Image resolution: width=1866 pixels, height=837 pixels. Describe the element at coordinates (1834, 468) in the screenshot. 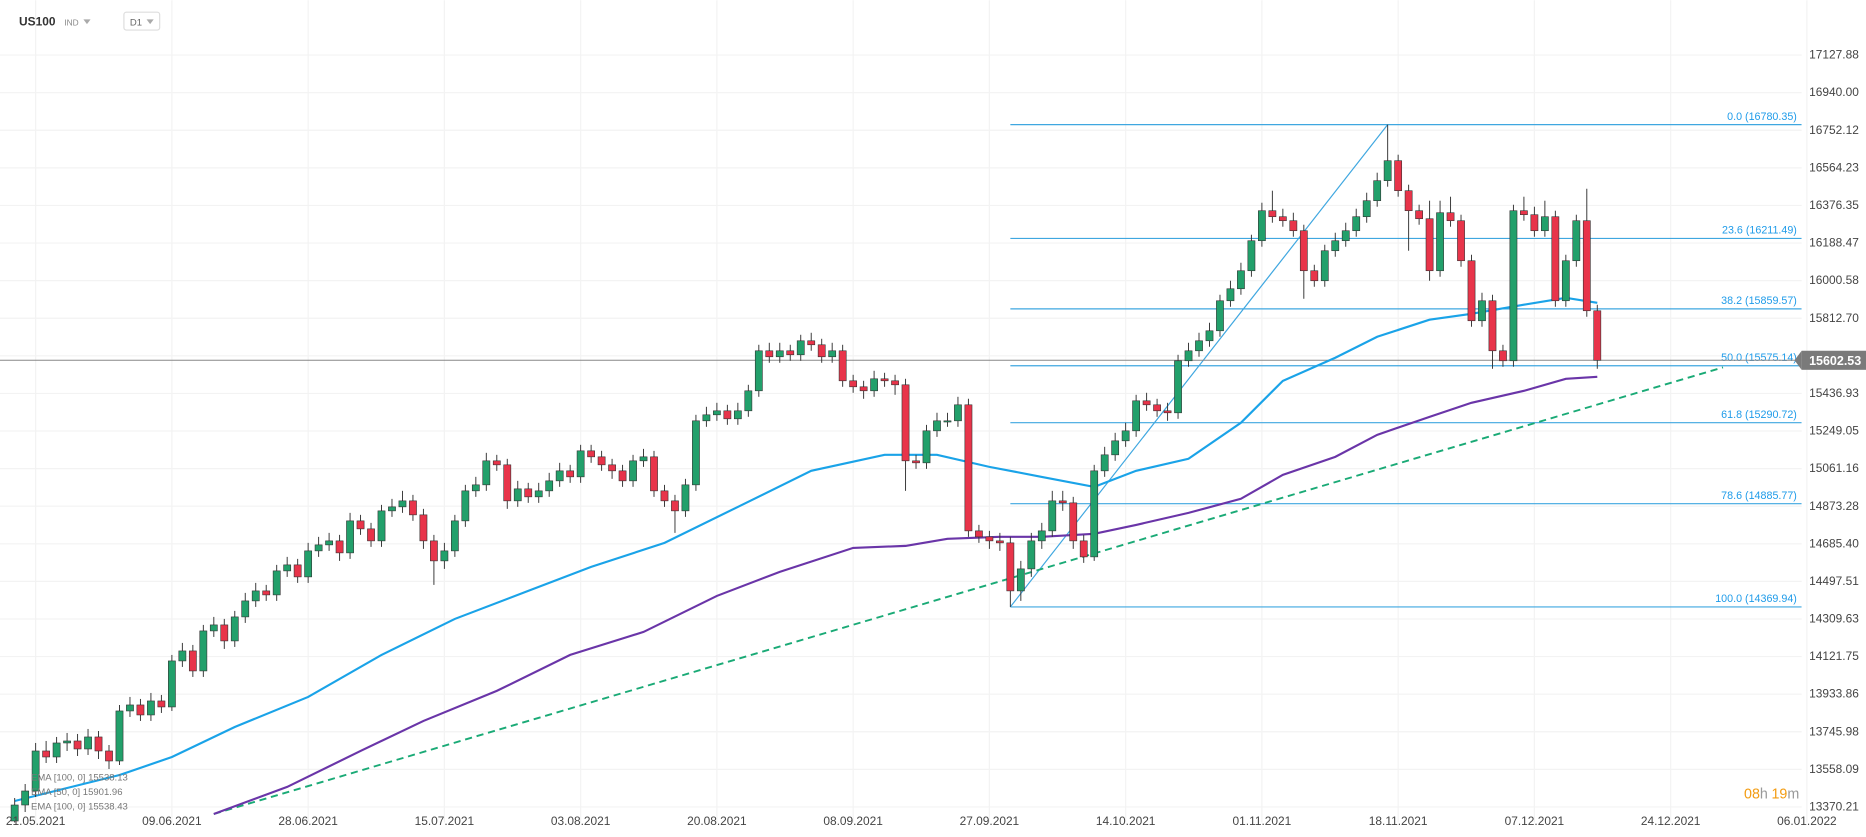

I see `y-tick-label: 15061.16` at that location.